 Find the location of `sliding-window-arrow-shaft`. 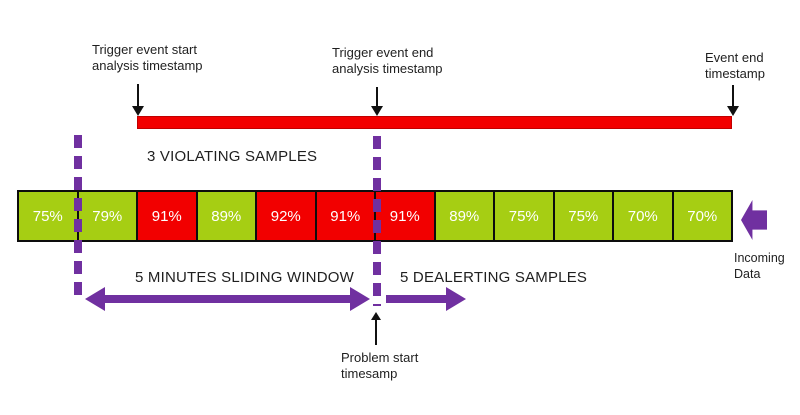

sliding-window-arrow-shaft is located at coordinates (227, 299).